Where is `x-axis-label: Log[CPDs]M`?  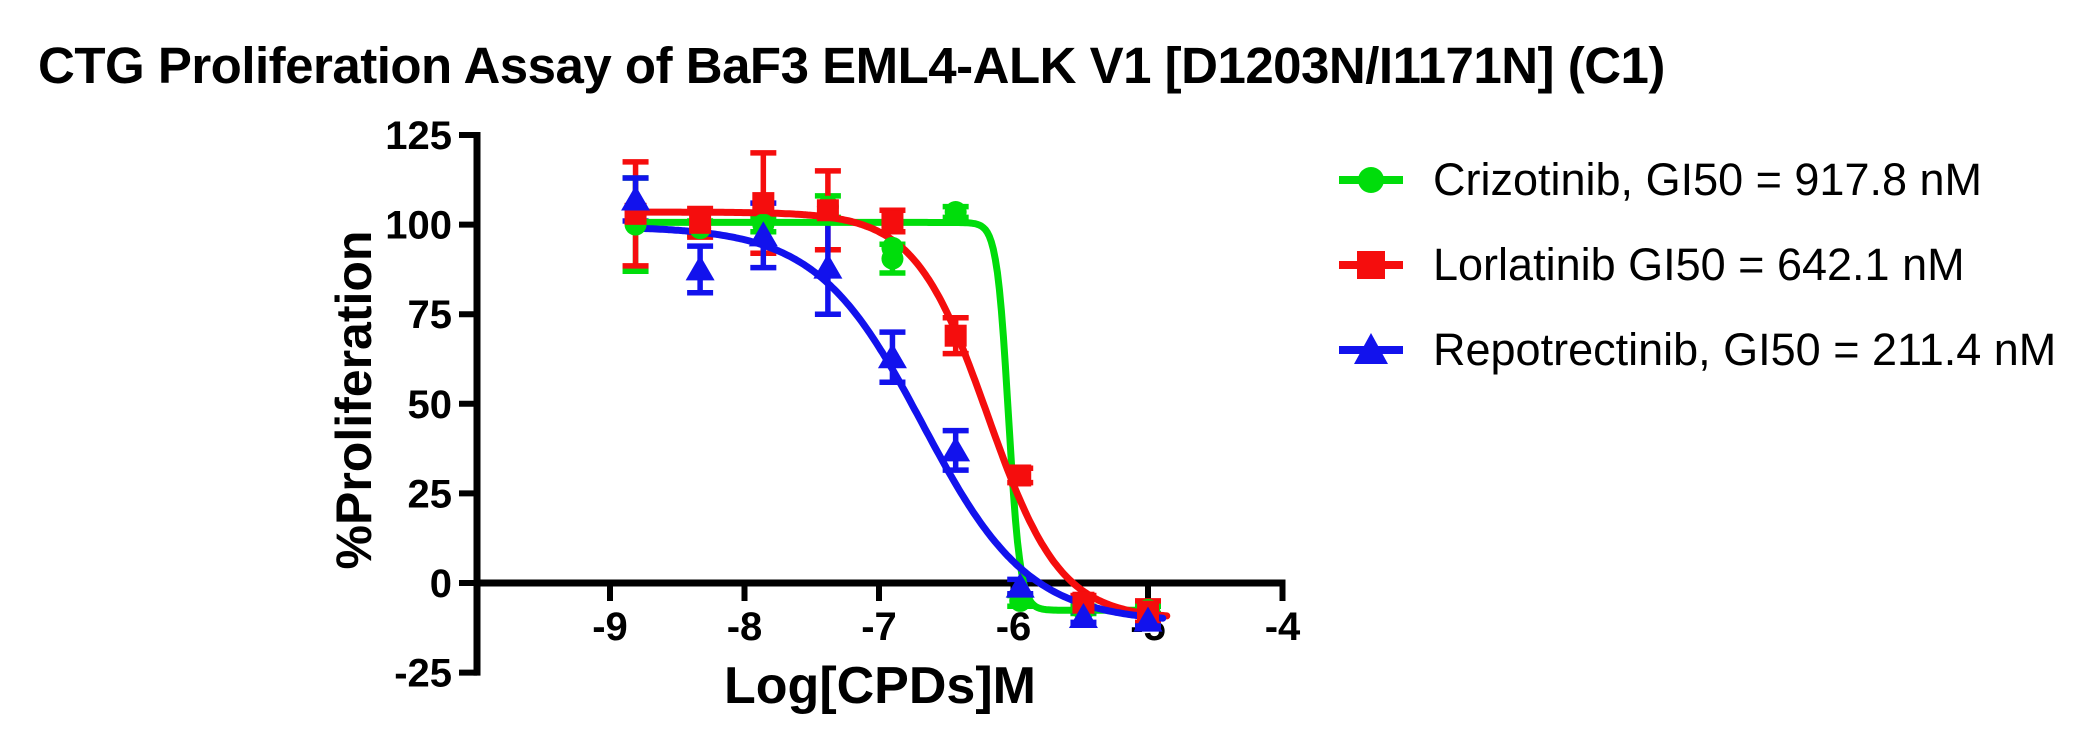
x-axis-label: Log[CPDs]M is located at coordinates (880, 686).